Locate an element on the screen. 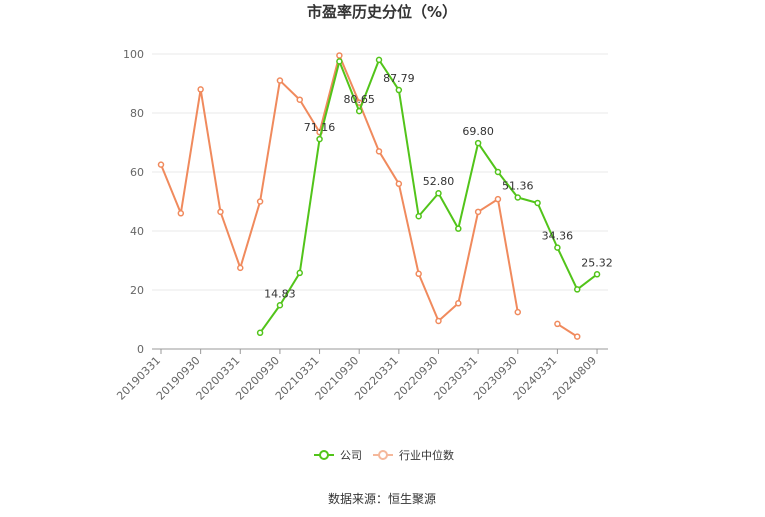 Image resolution: width=765 pixels, height=517 pixels. x-tick-label: 20240809 is located at coordinates (574, 378).